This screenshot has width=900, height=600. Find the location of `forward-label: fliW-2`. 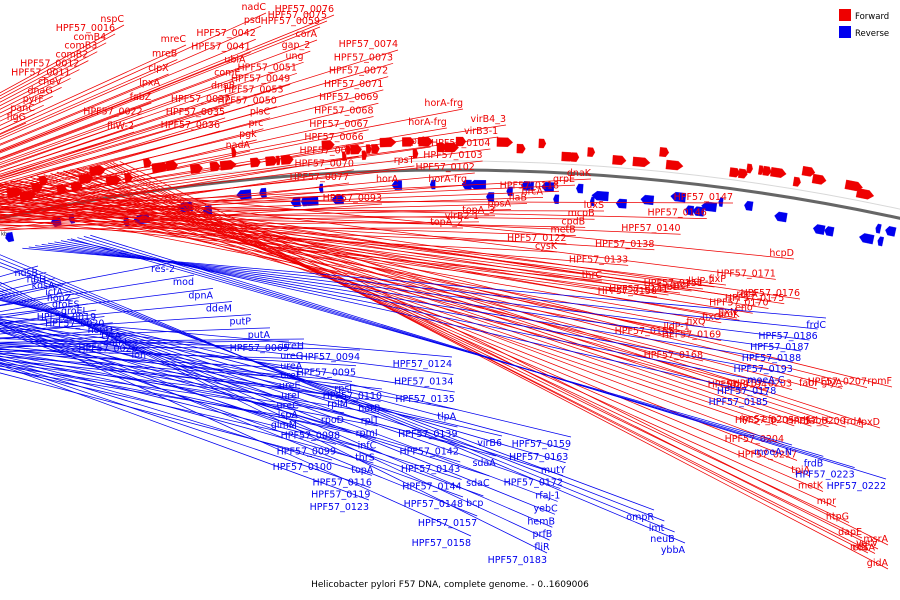

forward-label: fliW-2 is located at coordinates (120, 126).